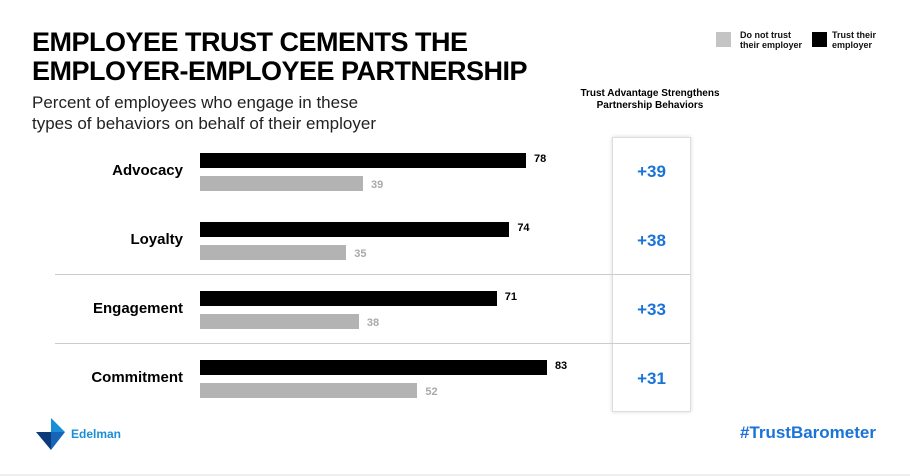 The width and height of the screenshot is (910, 476). I want to click on data-label: 52, so click(431, 392).